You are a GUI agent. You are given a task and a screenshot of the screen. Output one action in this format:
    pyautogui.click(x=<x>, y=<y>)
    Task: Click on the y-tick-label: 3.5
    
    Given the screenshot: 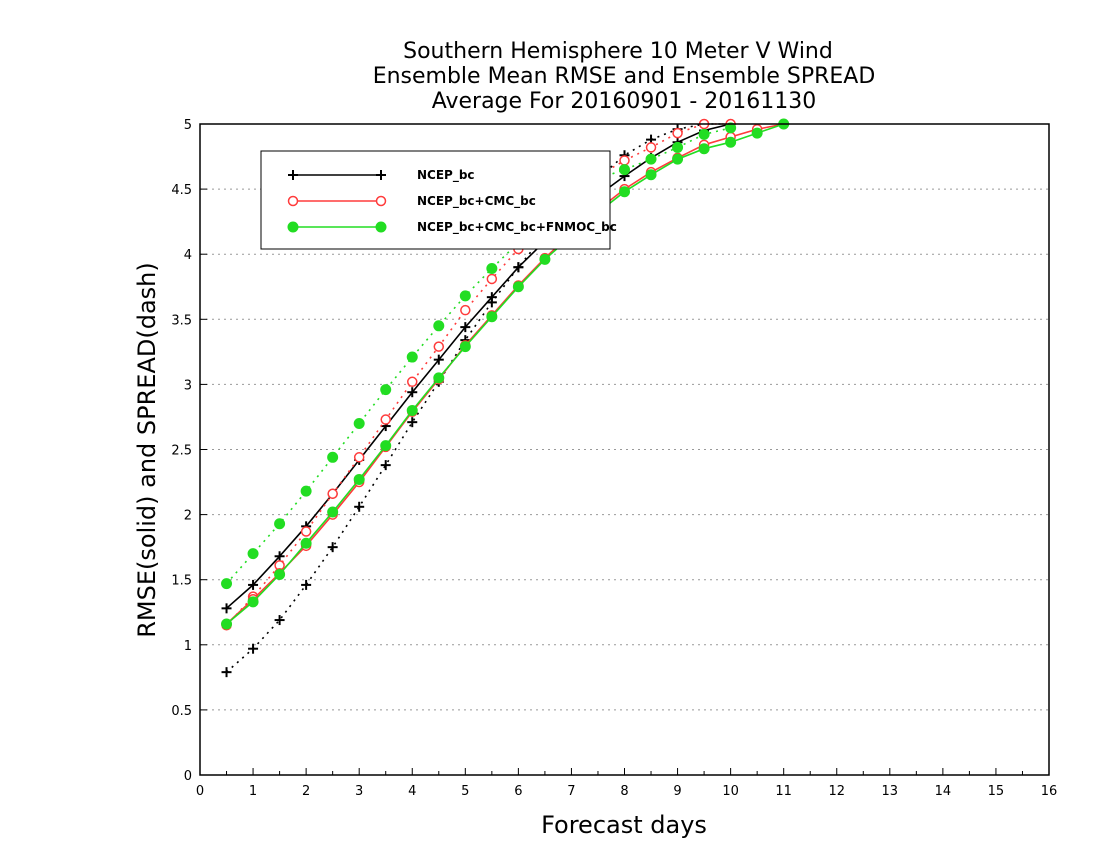 What is the action you would take?
    pyautogui.click(x=181, y=320)
    